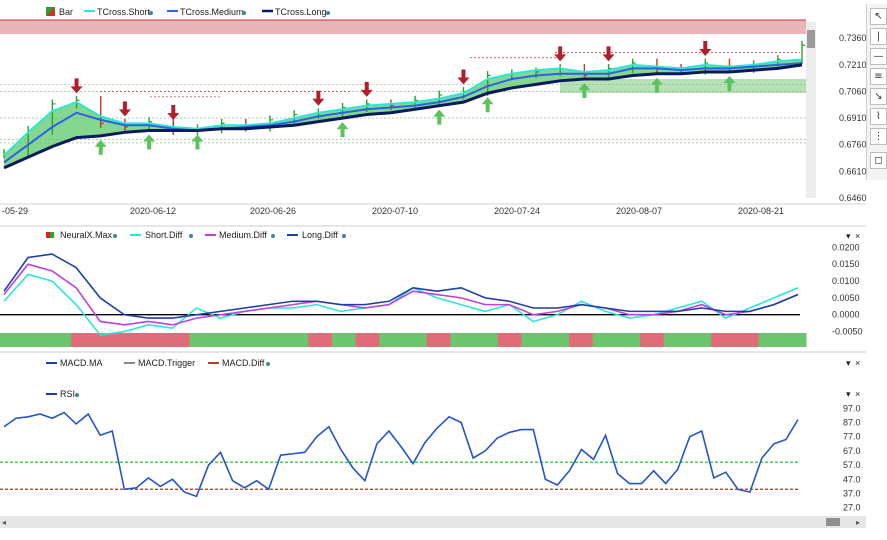 Image resolution: width=887 pixels, height=540 pixels. What do you see at coordinates (878, 16) in the screenshot?
I see `cursor-tool-icon: ↖` at bounding box center [878, 16].